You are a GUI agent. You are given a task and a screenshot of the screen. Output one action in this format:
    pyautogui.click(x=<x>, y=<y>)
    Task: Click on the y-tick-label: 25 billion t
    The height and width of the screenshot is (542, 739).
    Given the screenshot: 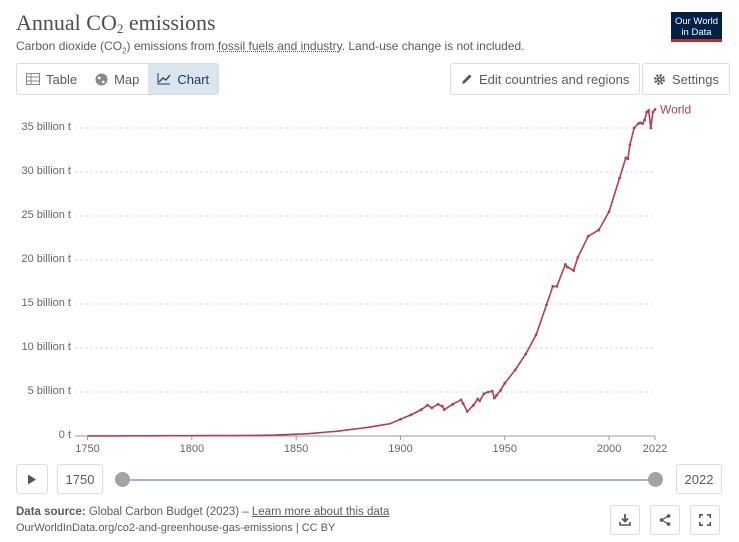 What is the action you would take?
    pyautogui.click(x=46, y=215)
    